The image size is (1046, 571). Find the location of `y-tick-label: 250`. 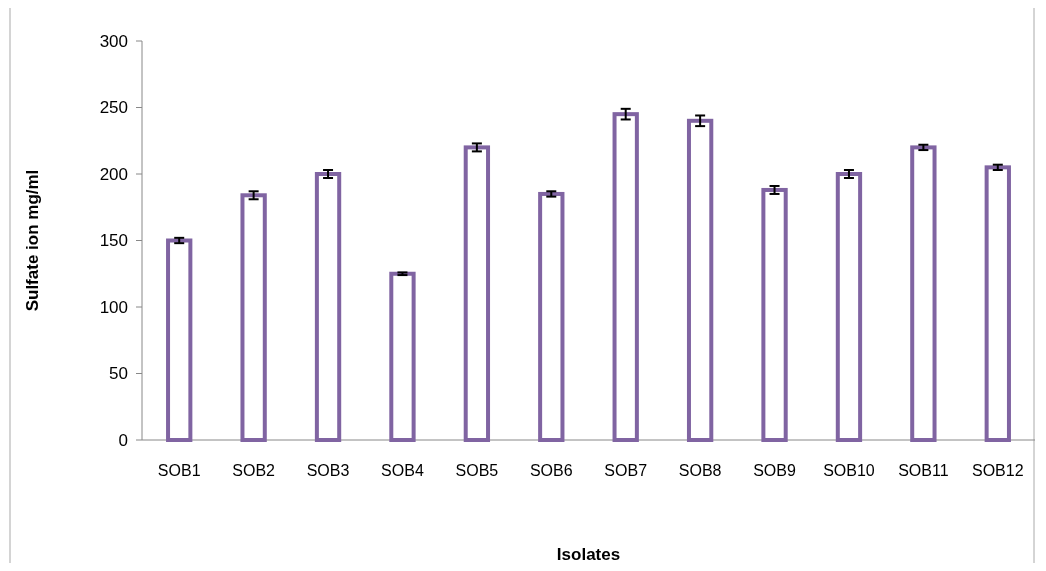

y-tick-label: 250 is located at coordinates (113, 108).